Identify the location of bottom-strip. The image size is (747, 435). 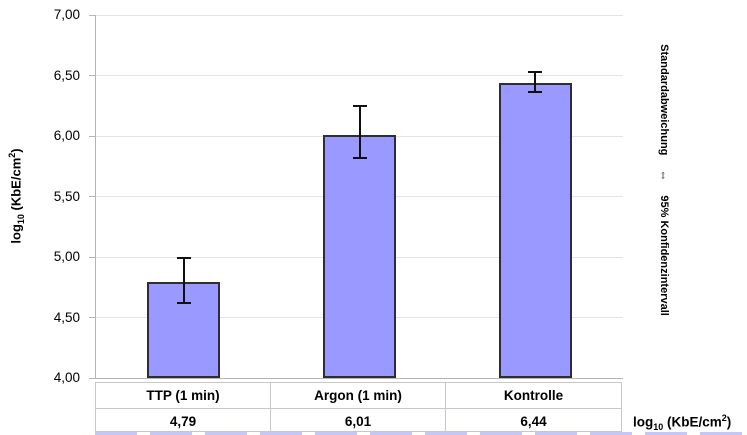
(421, 433).